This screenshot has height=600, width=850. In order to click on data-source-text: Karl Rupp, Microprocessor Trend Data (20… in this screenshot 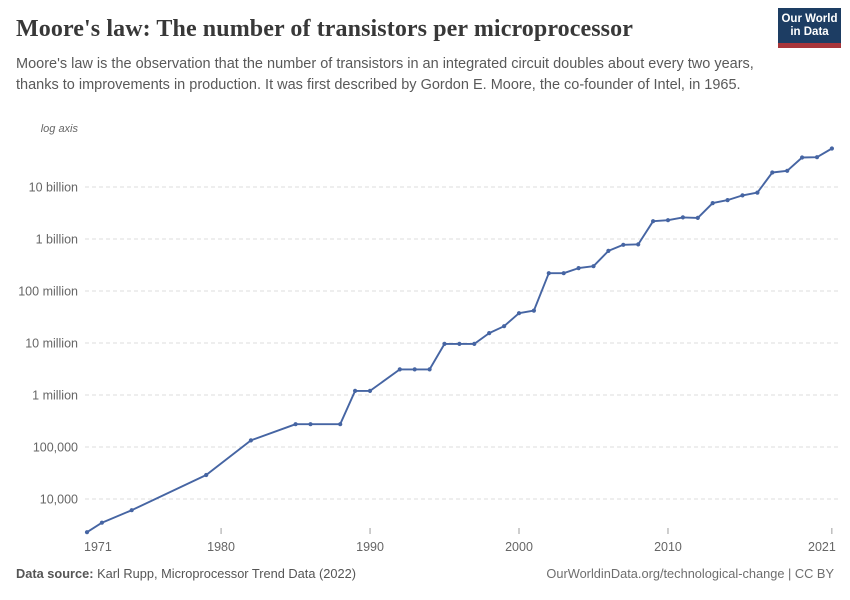, I will do `click(224, 573)`.